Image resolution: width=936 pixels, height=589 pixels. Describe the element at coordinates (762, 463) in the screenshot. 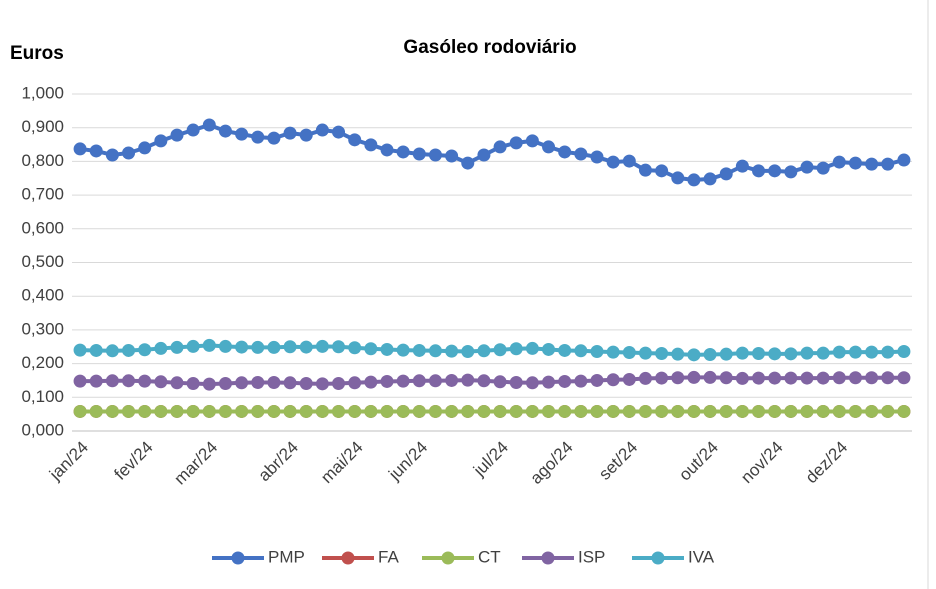

I see `x-tick-label: nov/24` at that location.